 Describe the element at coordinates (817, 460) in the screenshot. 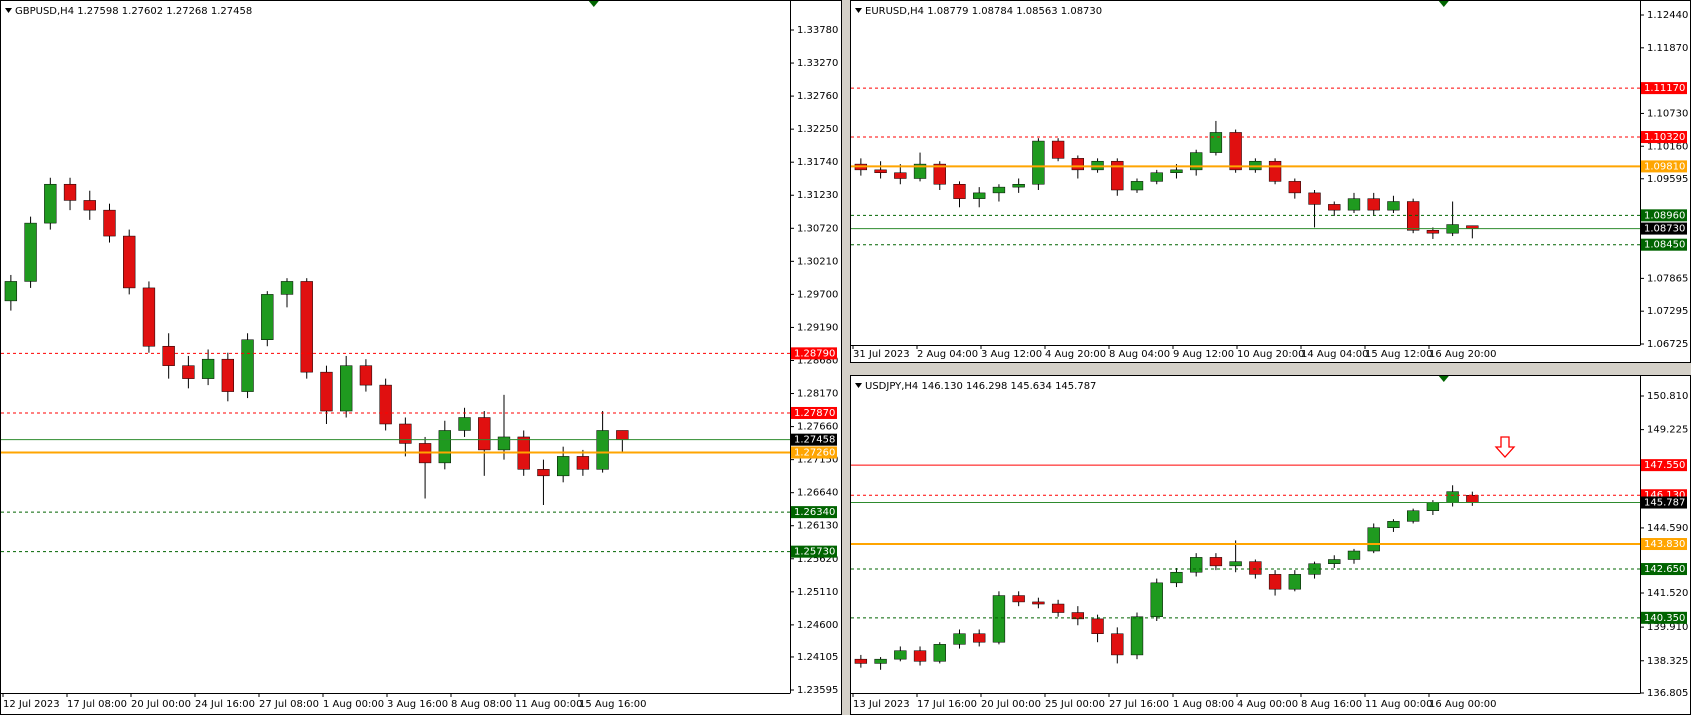

I see `price-tick-label: 1.27150` at that location.